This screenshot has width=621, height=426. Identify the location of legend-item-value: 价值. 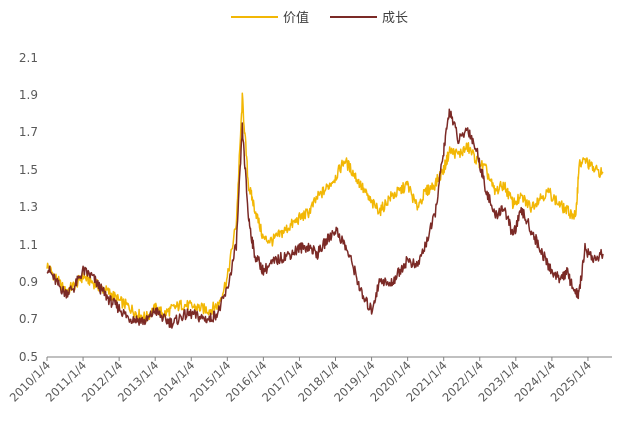
(270, 18).